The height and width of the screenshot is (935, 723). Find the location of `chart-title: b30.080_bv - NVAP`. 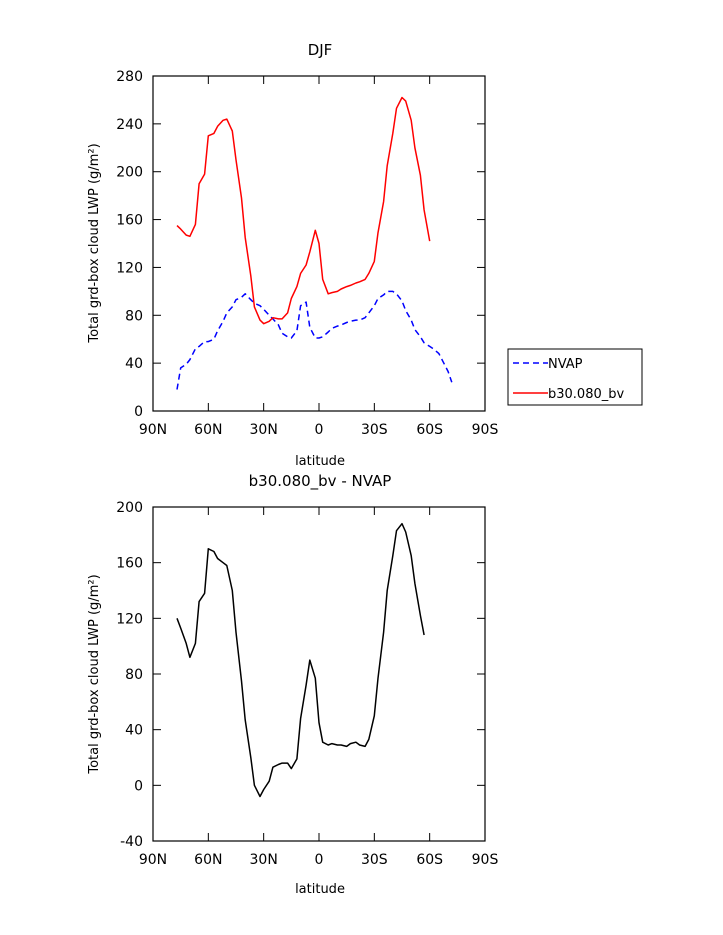

chart-title: b30.080_bv - NVAP is located at coordinates (320, 481).